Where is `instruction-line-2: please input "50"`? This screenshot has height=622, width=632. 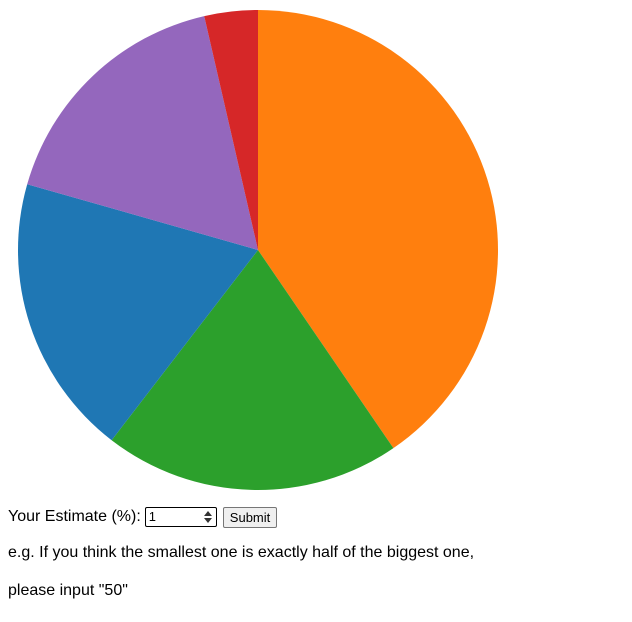
instruction-line-2: please input "50" is located at coordinates (68, 590).